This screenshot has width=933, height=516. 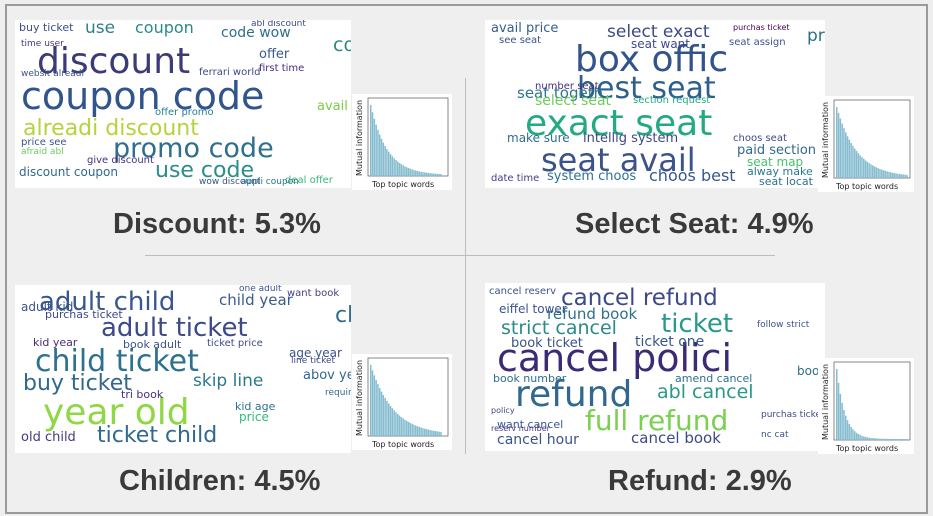 I want to click on word: purchas ticket, so click(x=761, y=27).